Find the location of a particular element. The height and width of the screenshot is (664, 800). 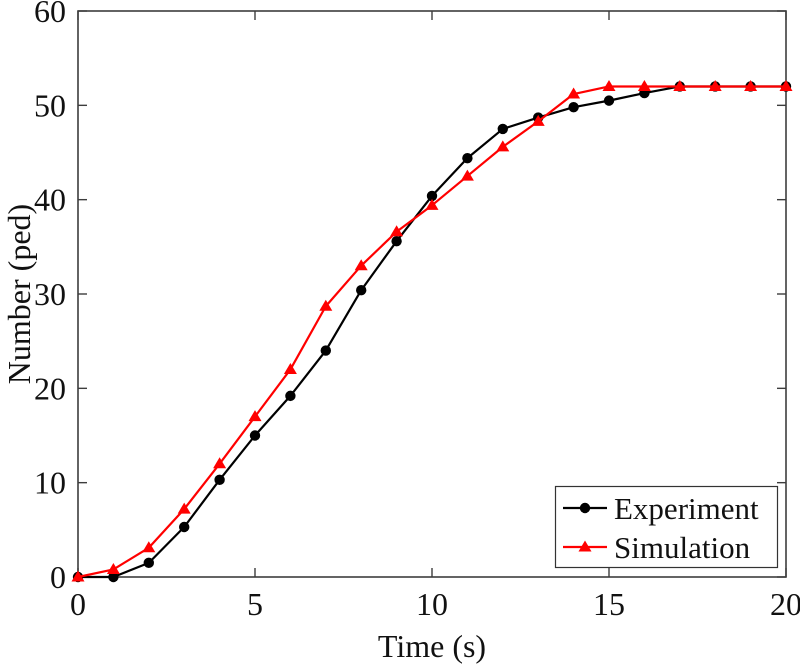

y-tick-label: 0 is located at coordinates (58, 577).